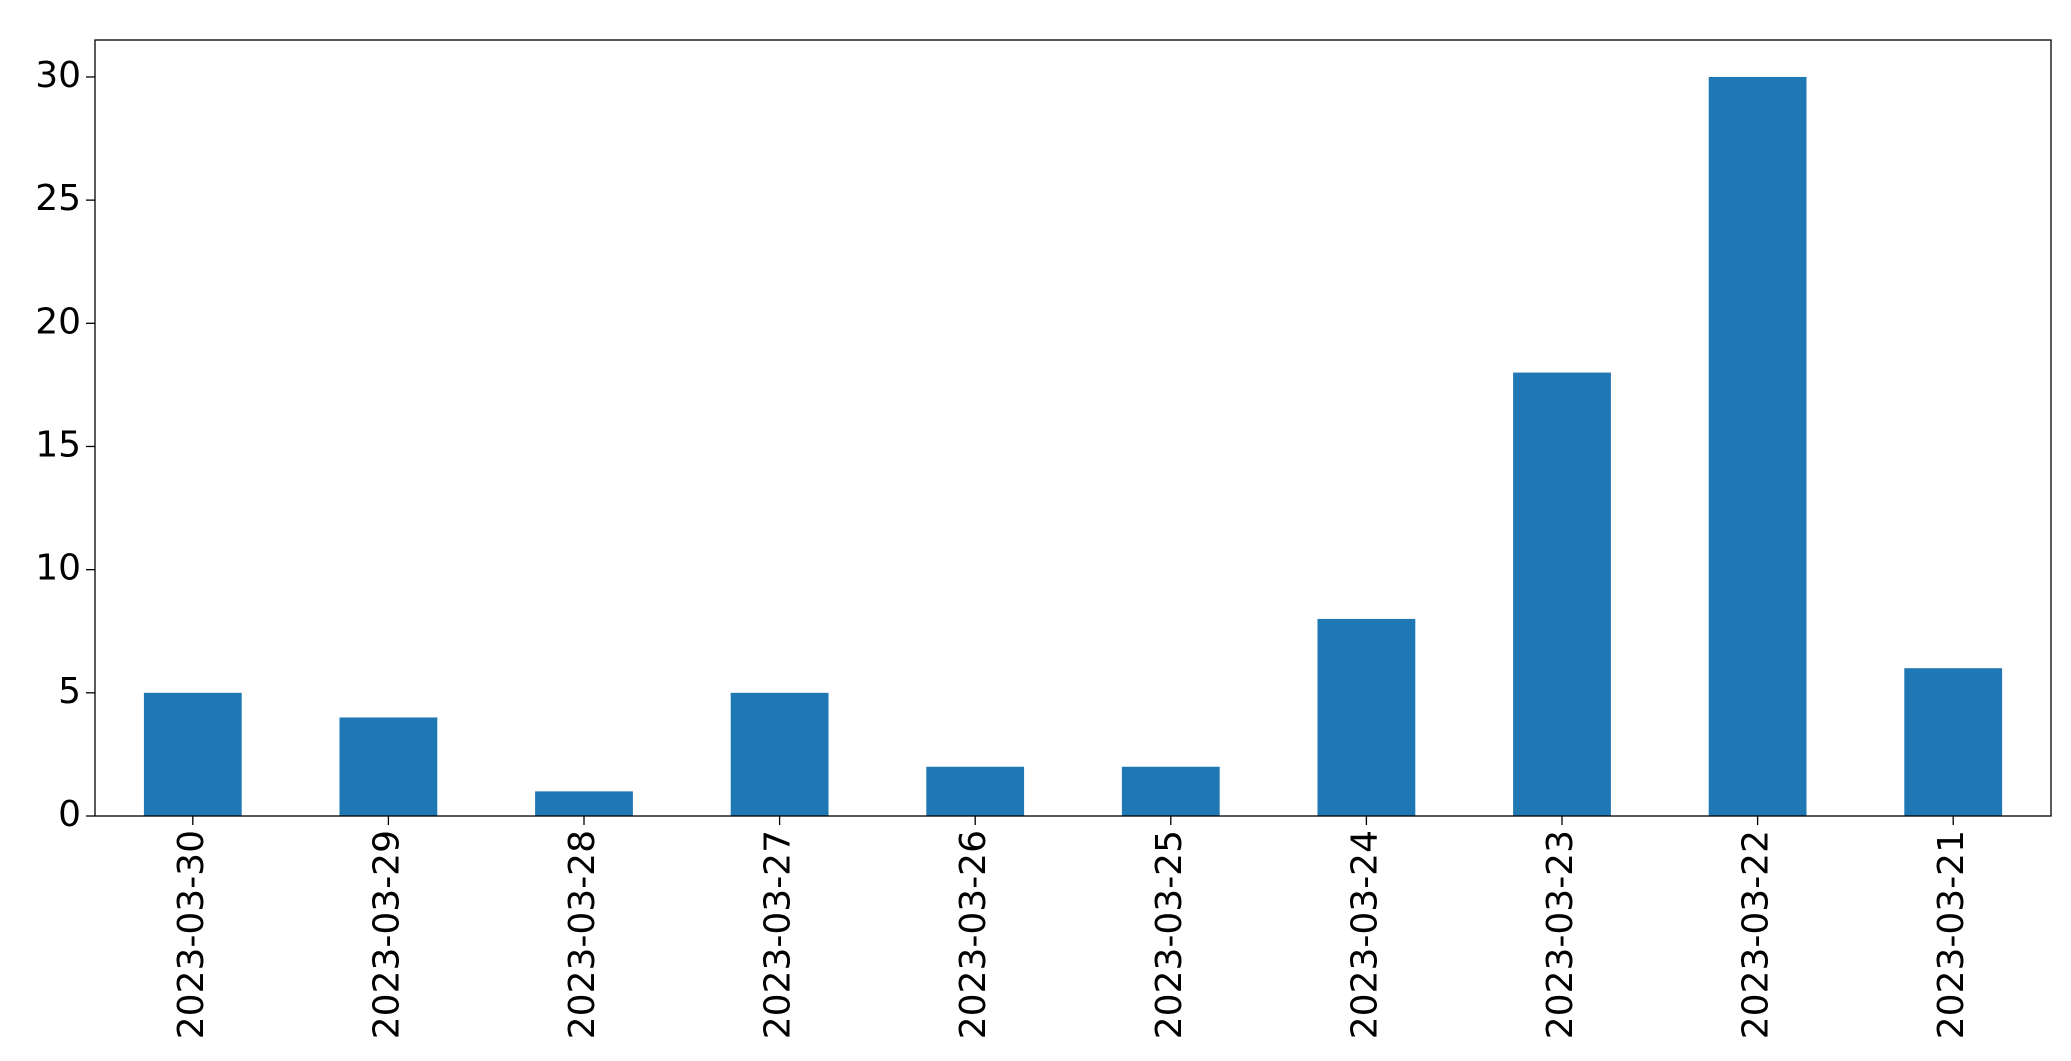 Image resolution: width=2071 pixels, height=1061 pixels. What do you see at coordinates (69, 814) in the screenshot?
I see `y-tick-label: 0` at bounding box center [69, 814].